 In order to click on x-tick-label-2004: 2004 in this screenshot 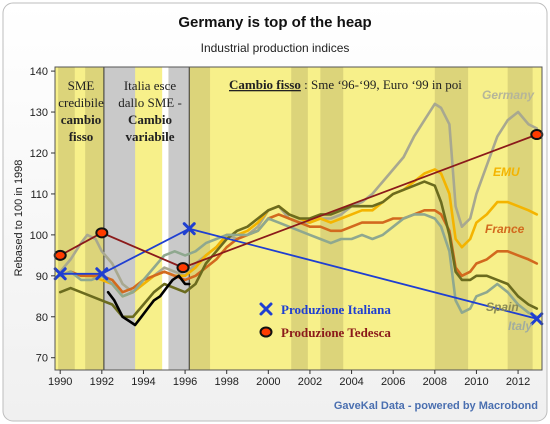, I will do `click(351, 382)`.